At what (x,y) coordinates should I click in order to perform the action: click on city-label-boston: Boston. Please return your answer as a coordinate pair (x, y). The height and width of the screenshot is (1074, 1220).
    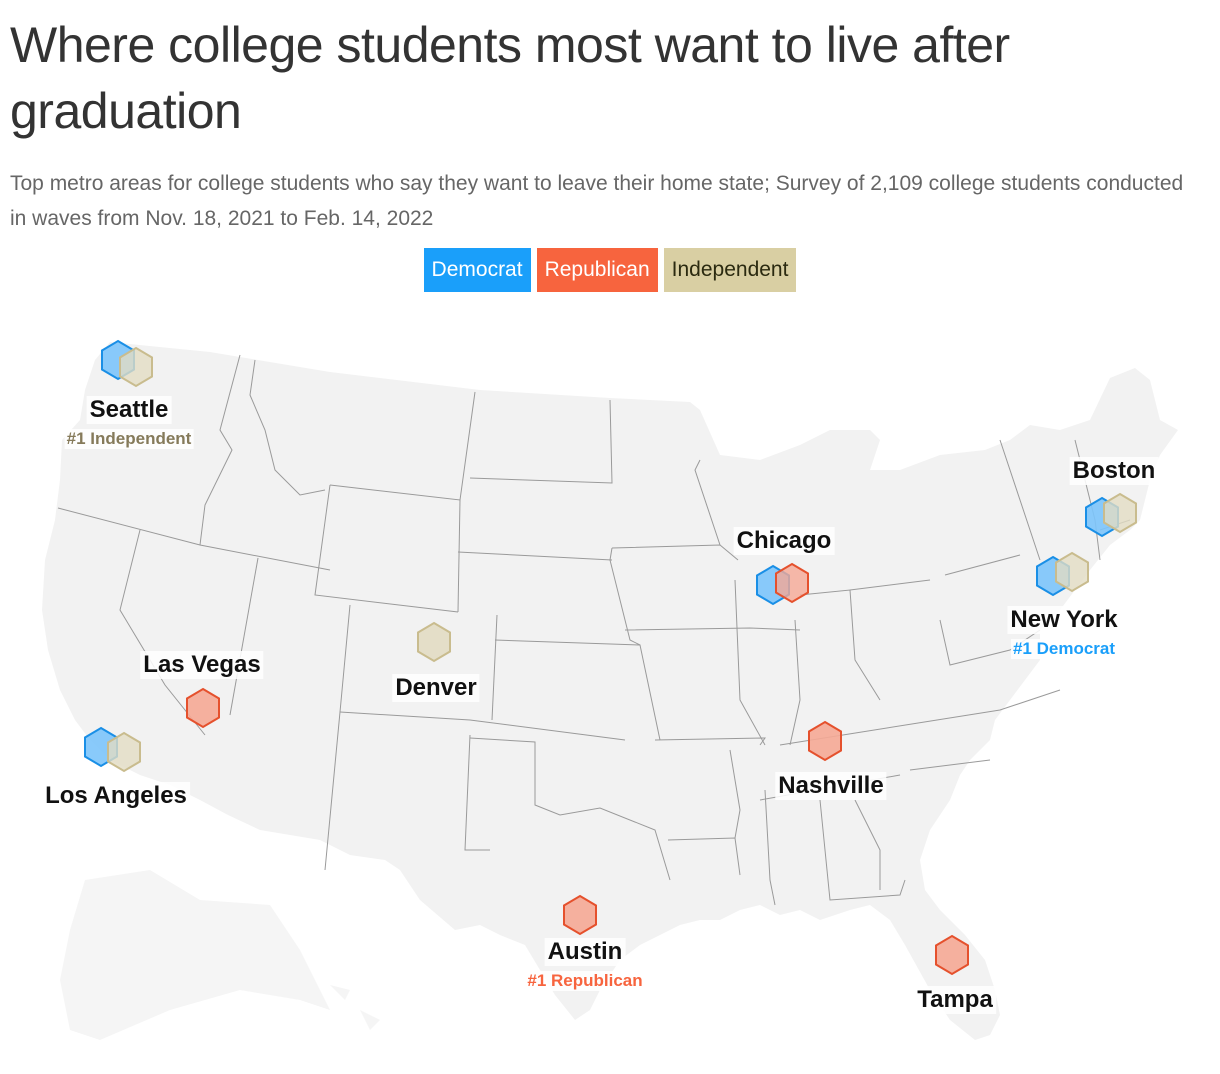
    Looking at the image, I should click on (1114, 471).